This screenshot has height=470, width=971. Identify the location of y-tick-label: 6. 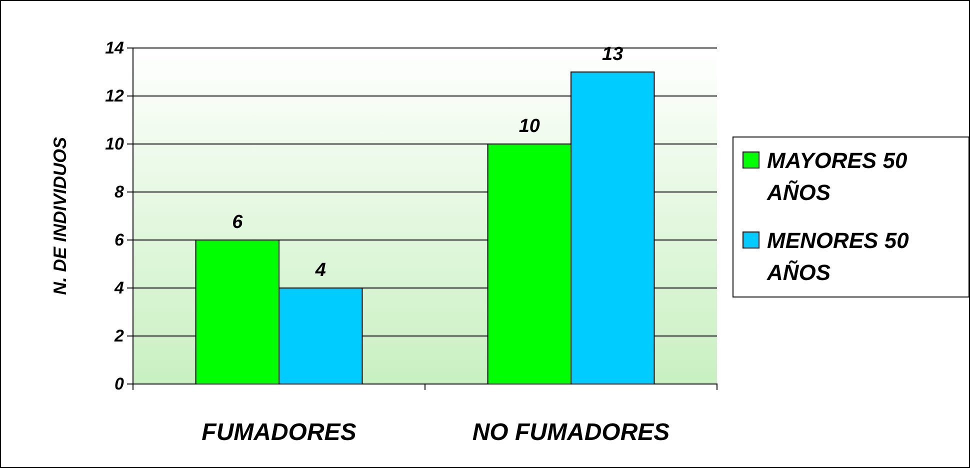
(119, 240).